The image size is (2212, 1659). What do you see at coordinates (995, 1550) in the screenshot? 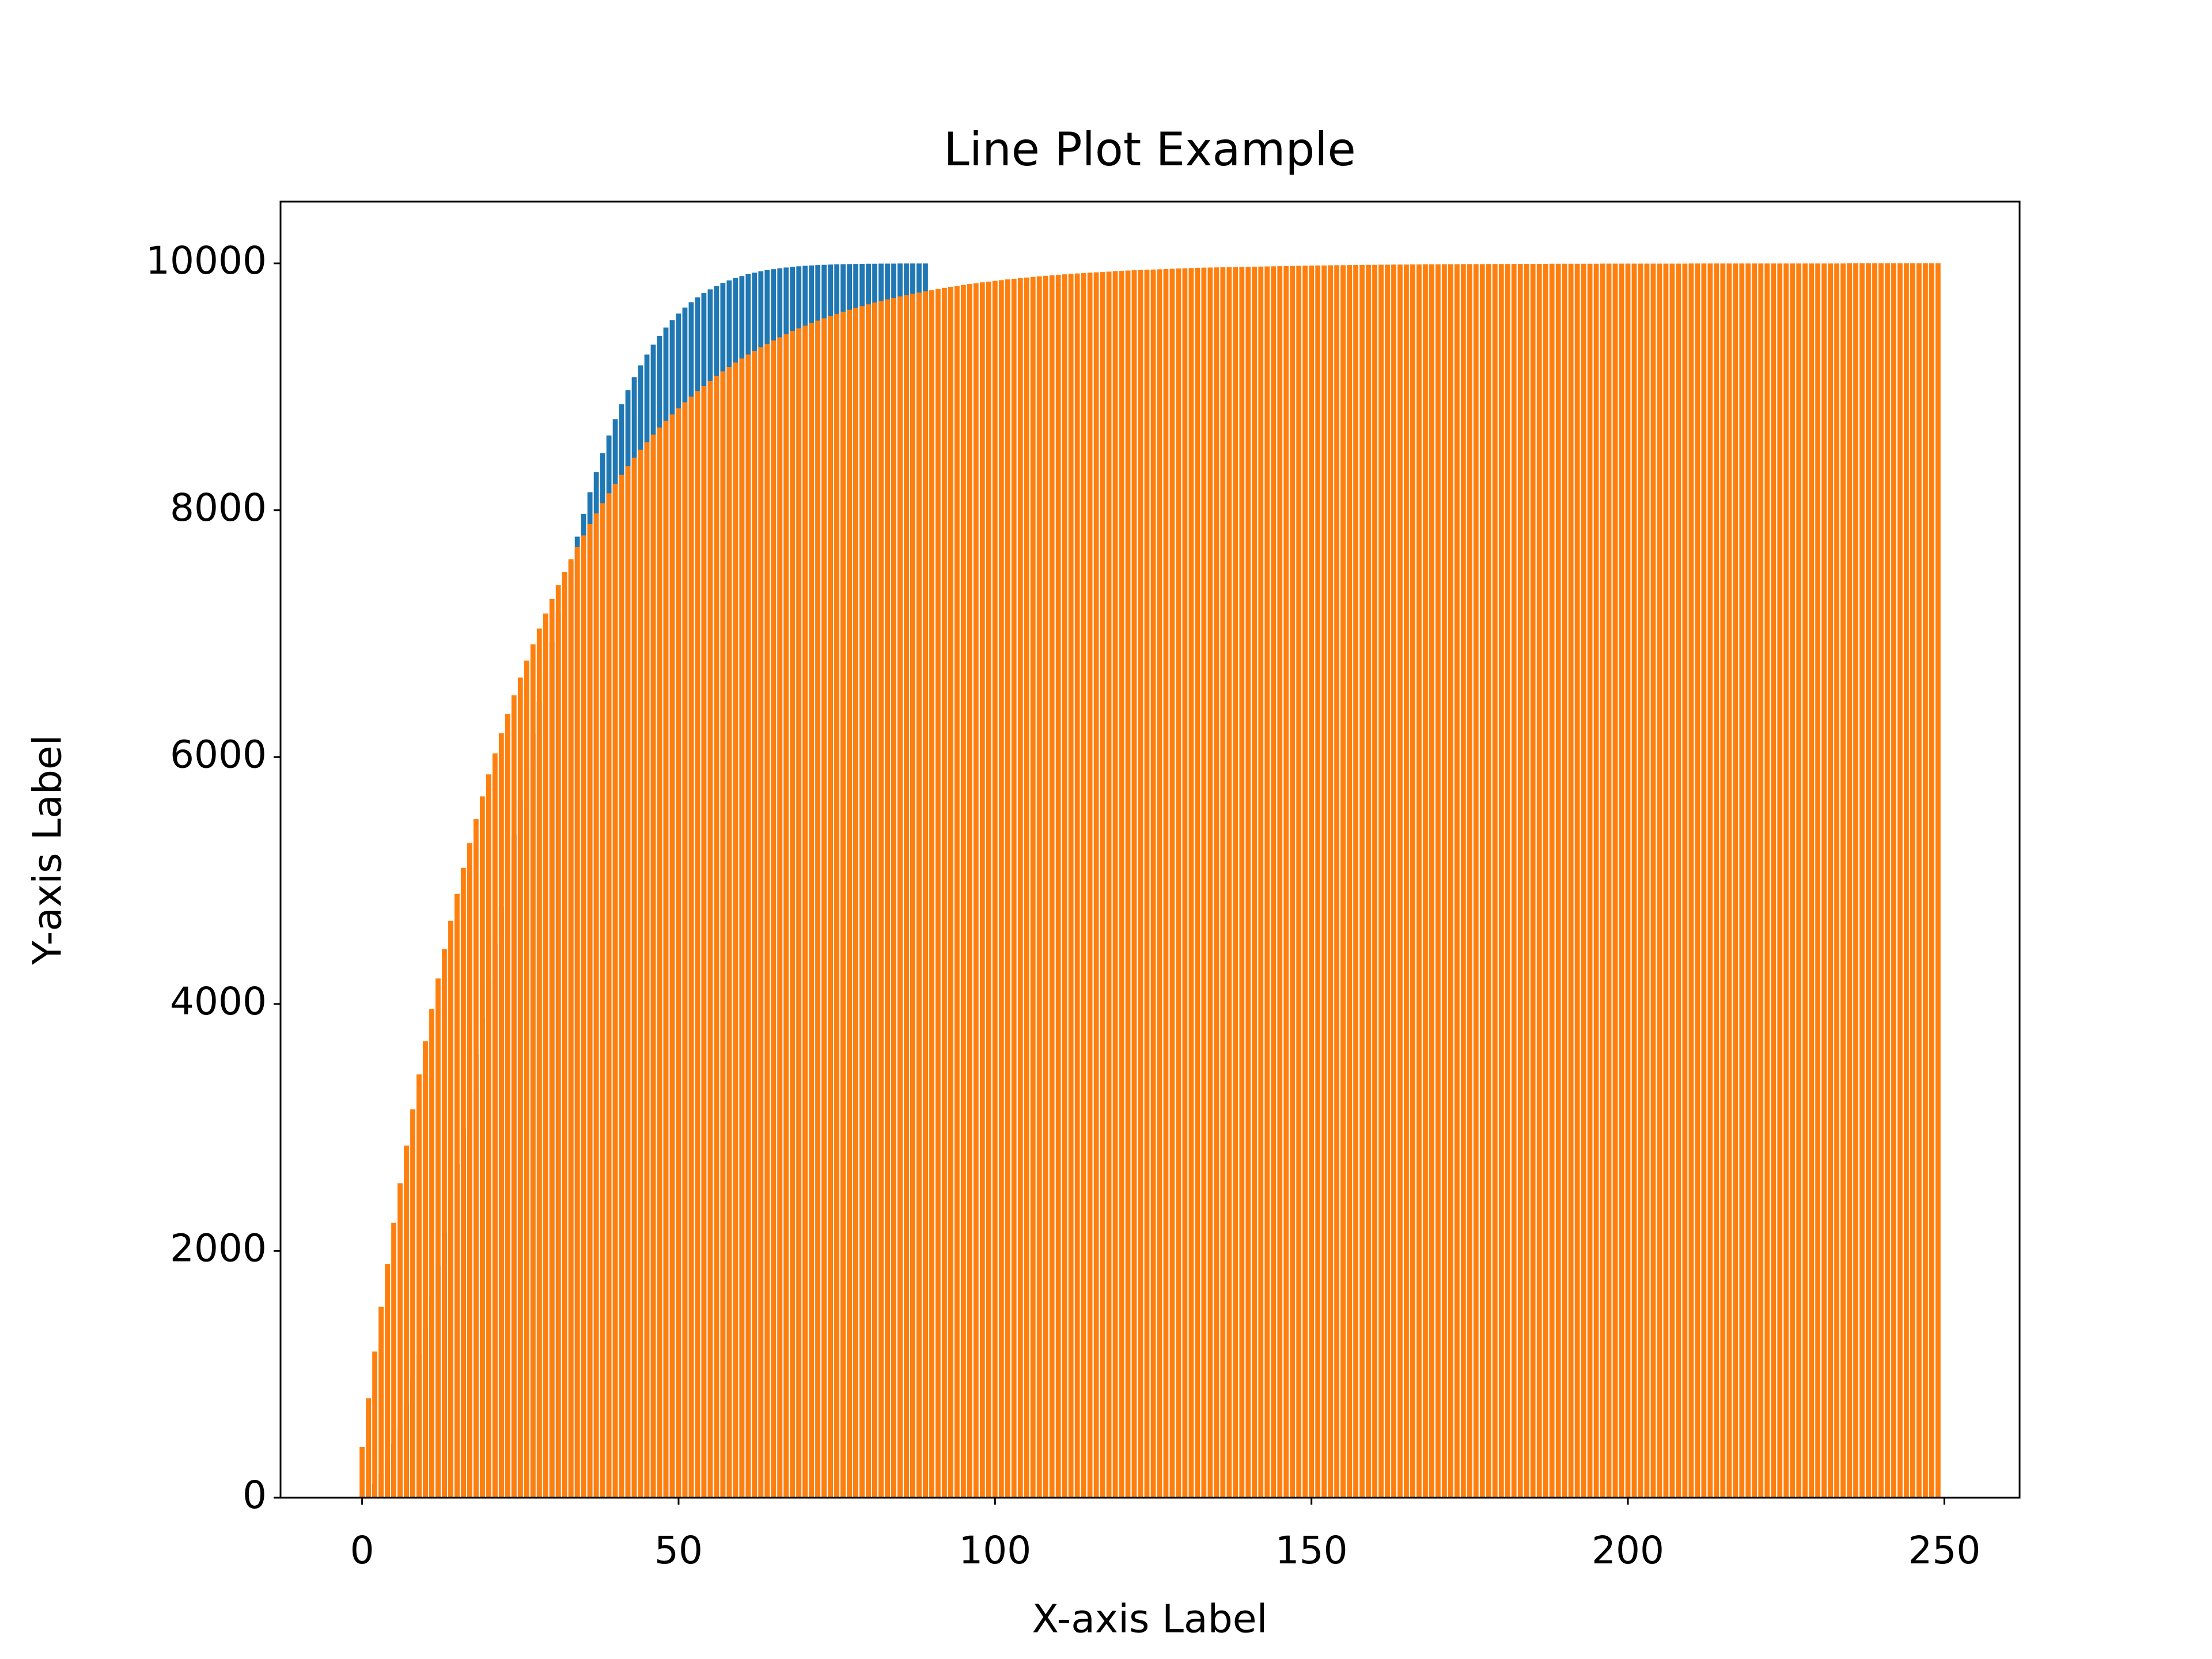
I see `x-tick-label: 100` at bounding box center [995, 1550].